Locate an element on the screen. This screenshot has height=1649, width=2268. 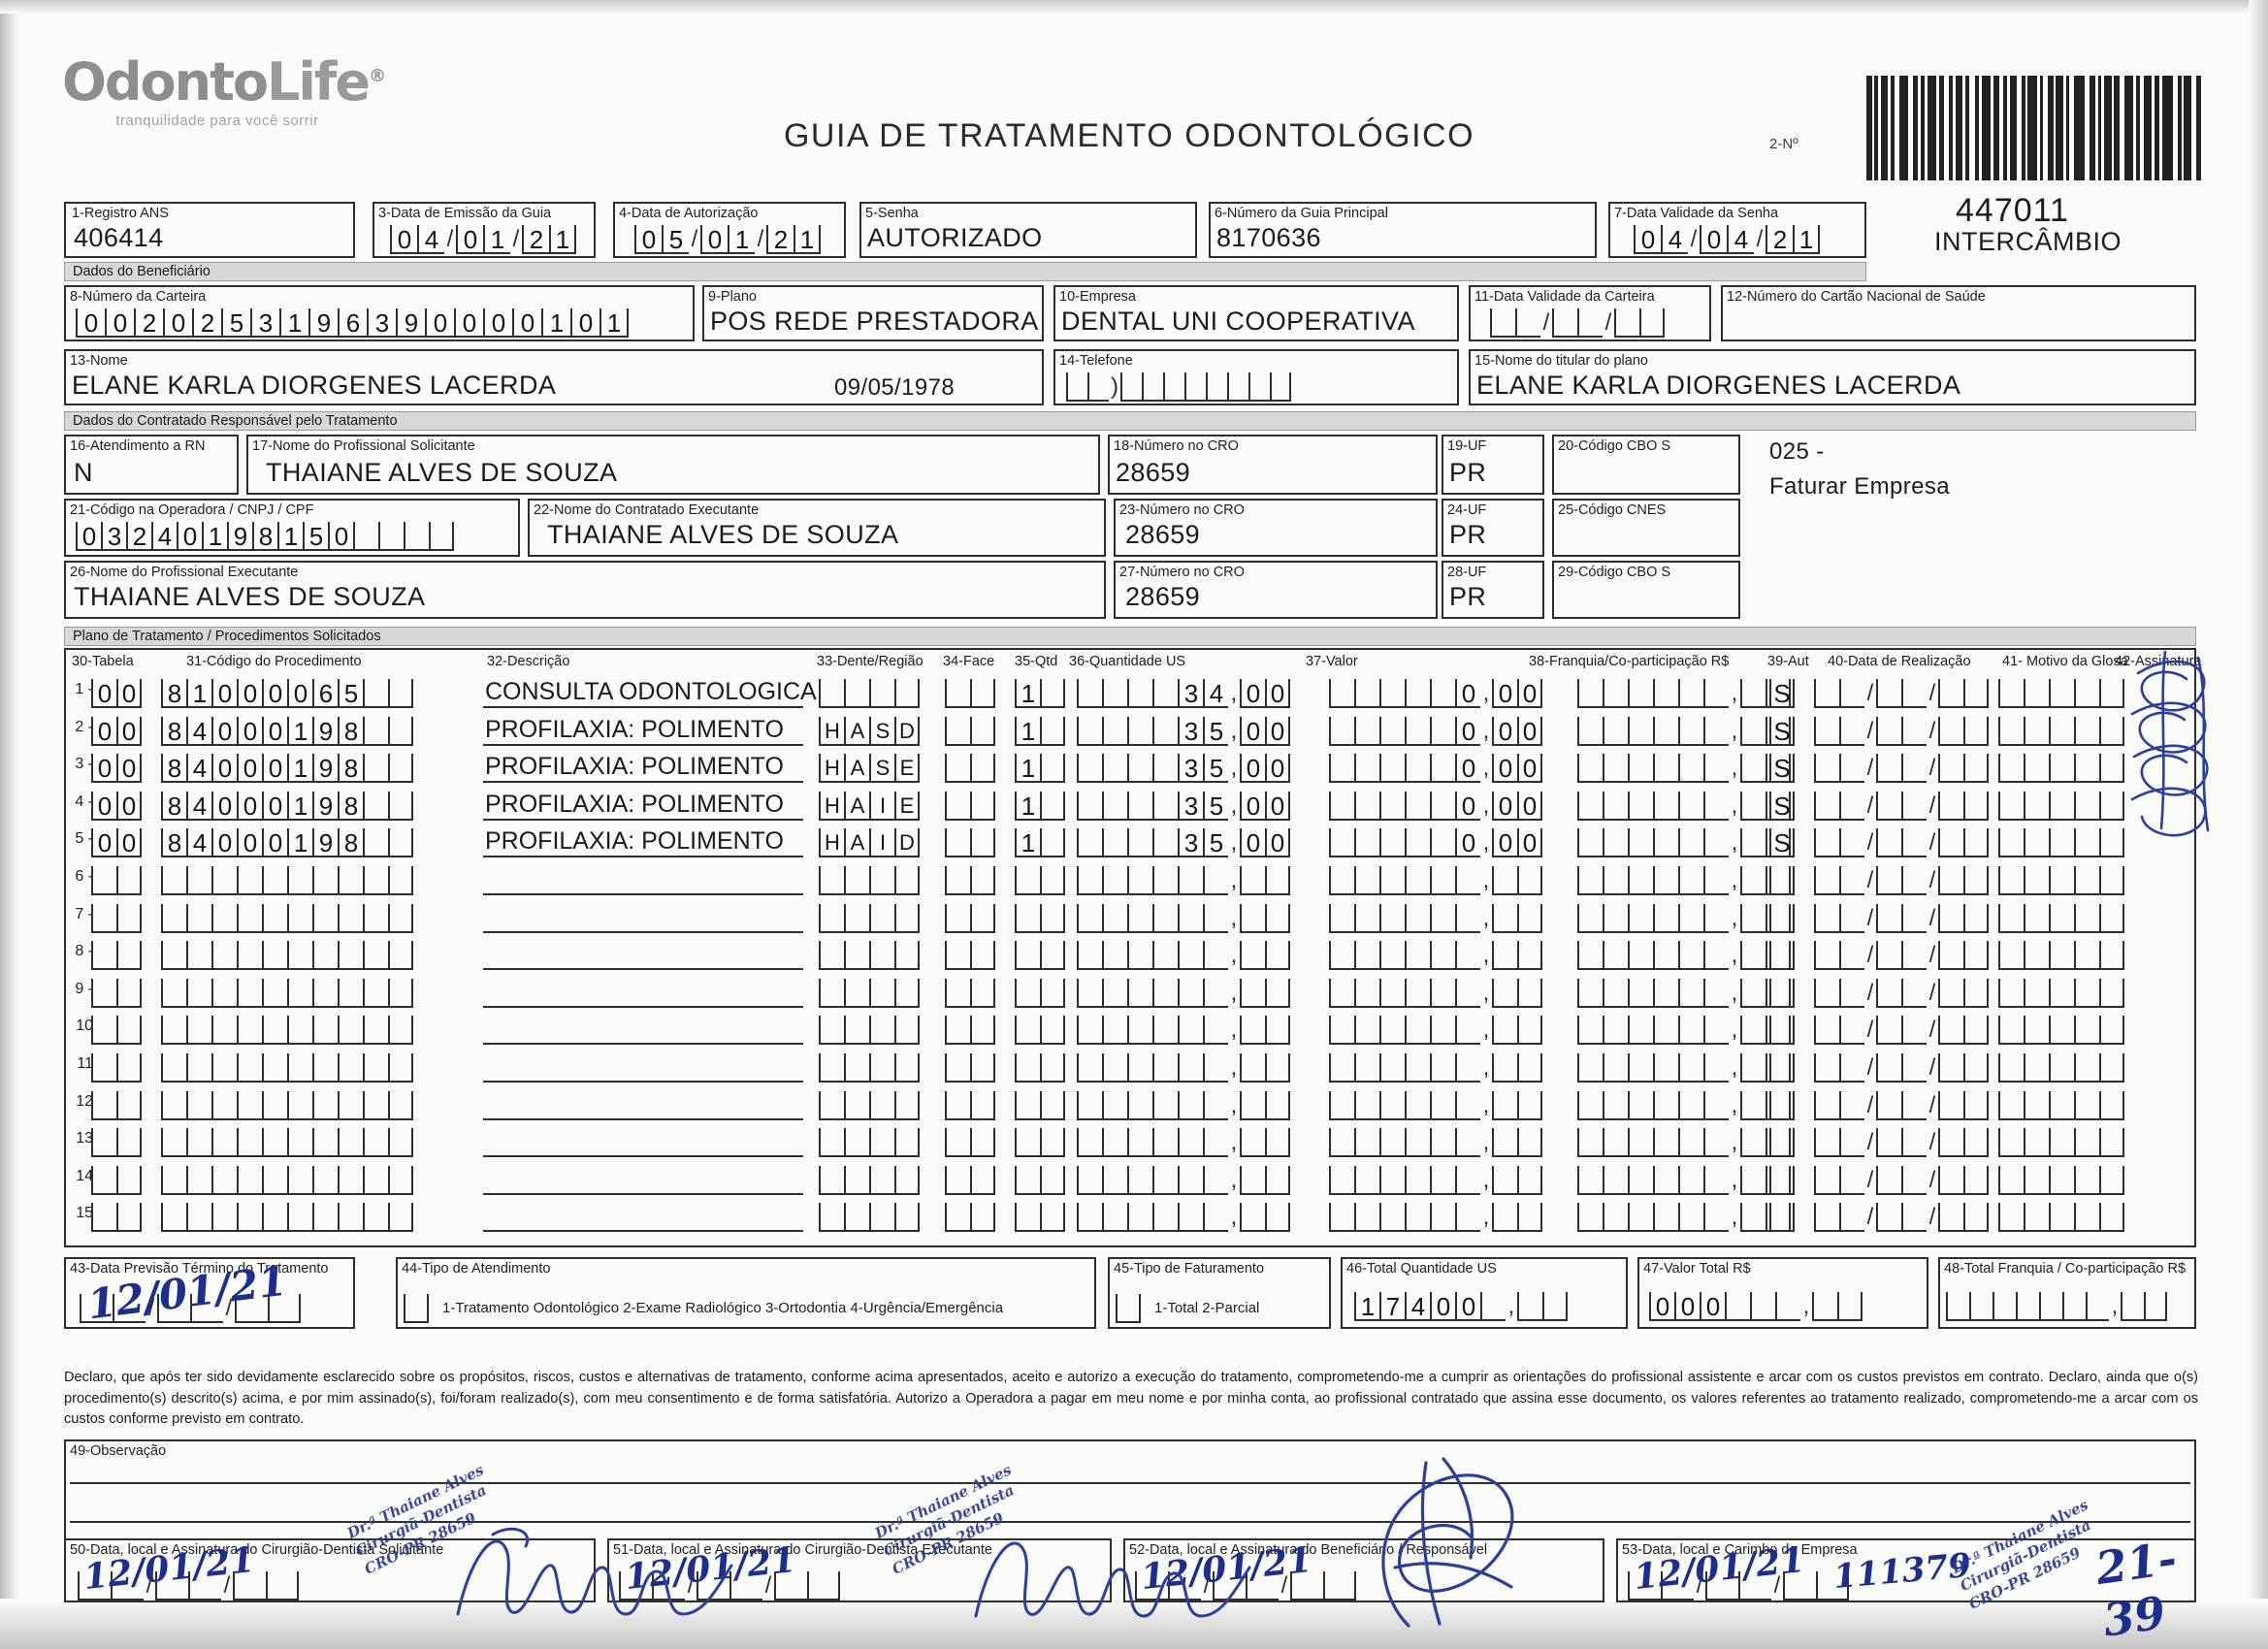
field-23-value: 28659 is located at coordinates (1163, 534).